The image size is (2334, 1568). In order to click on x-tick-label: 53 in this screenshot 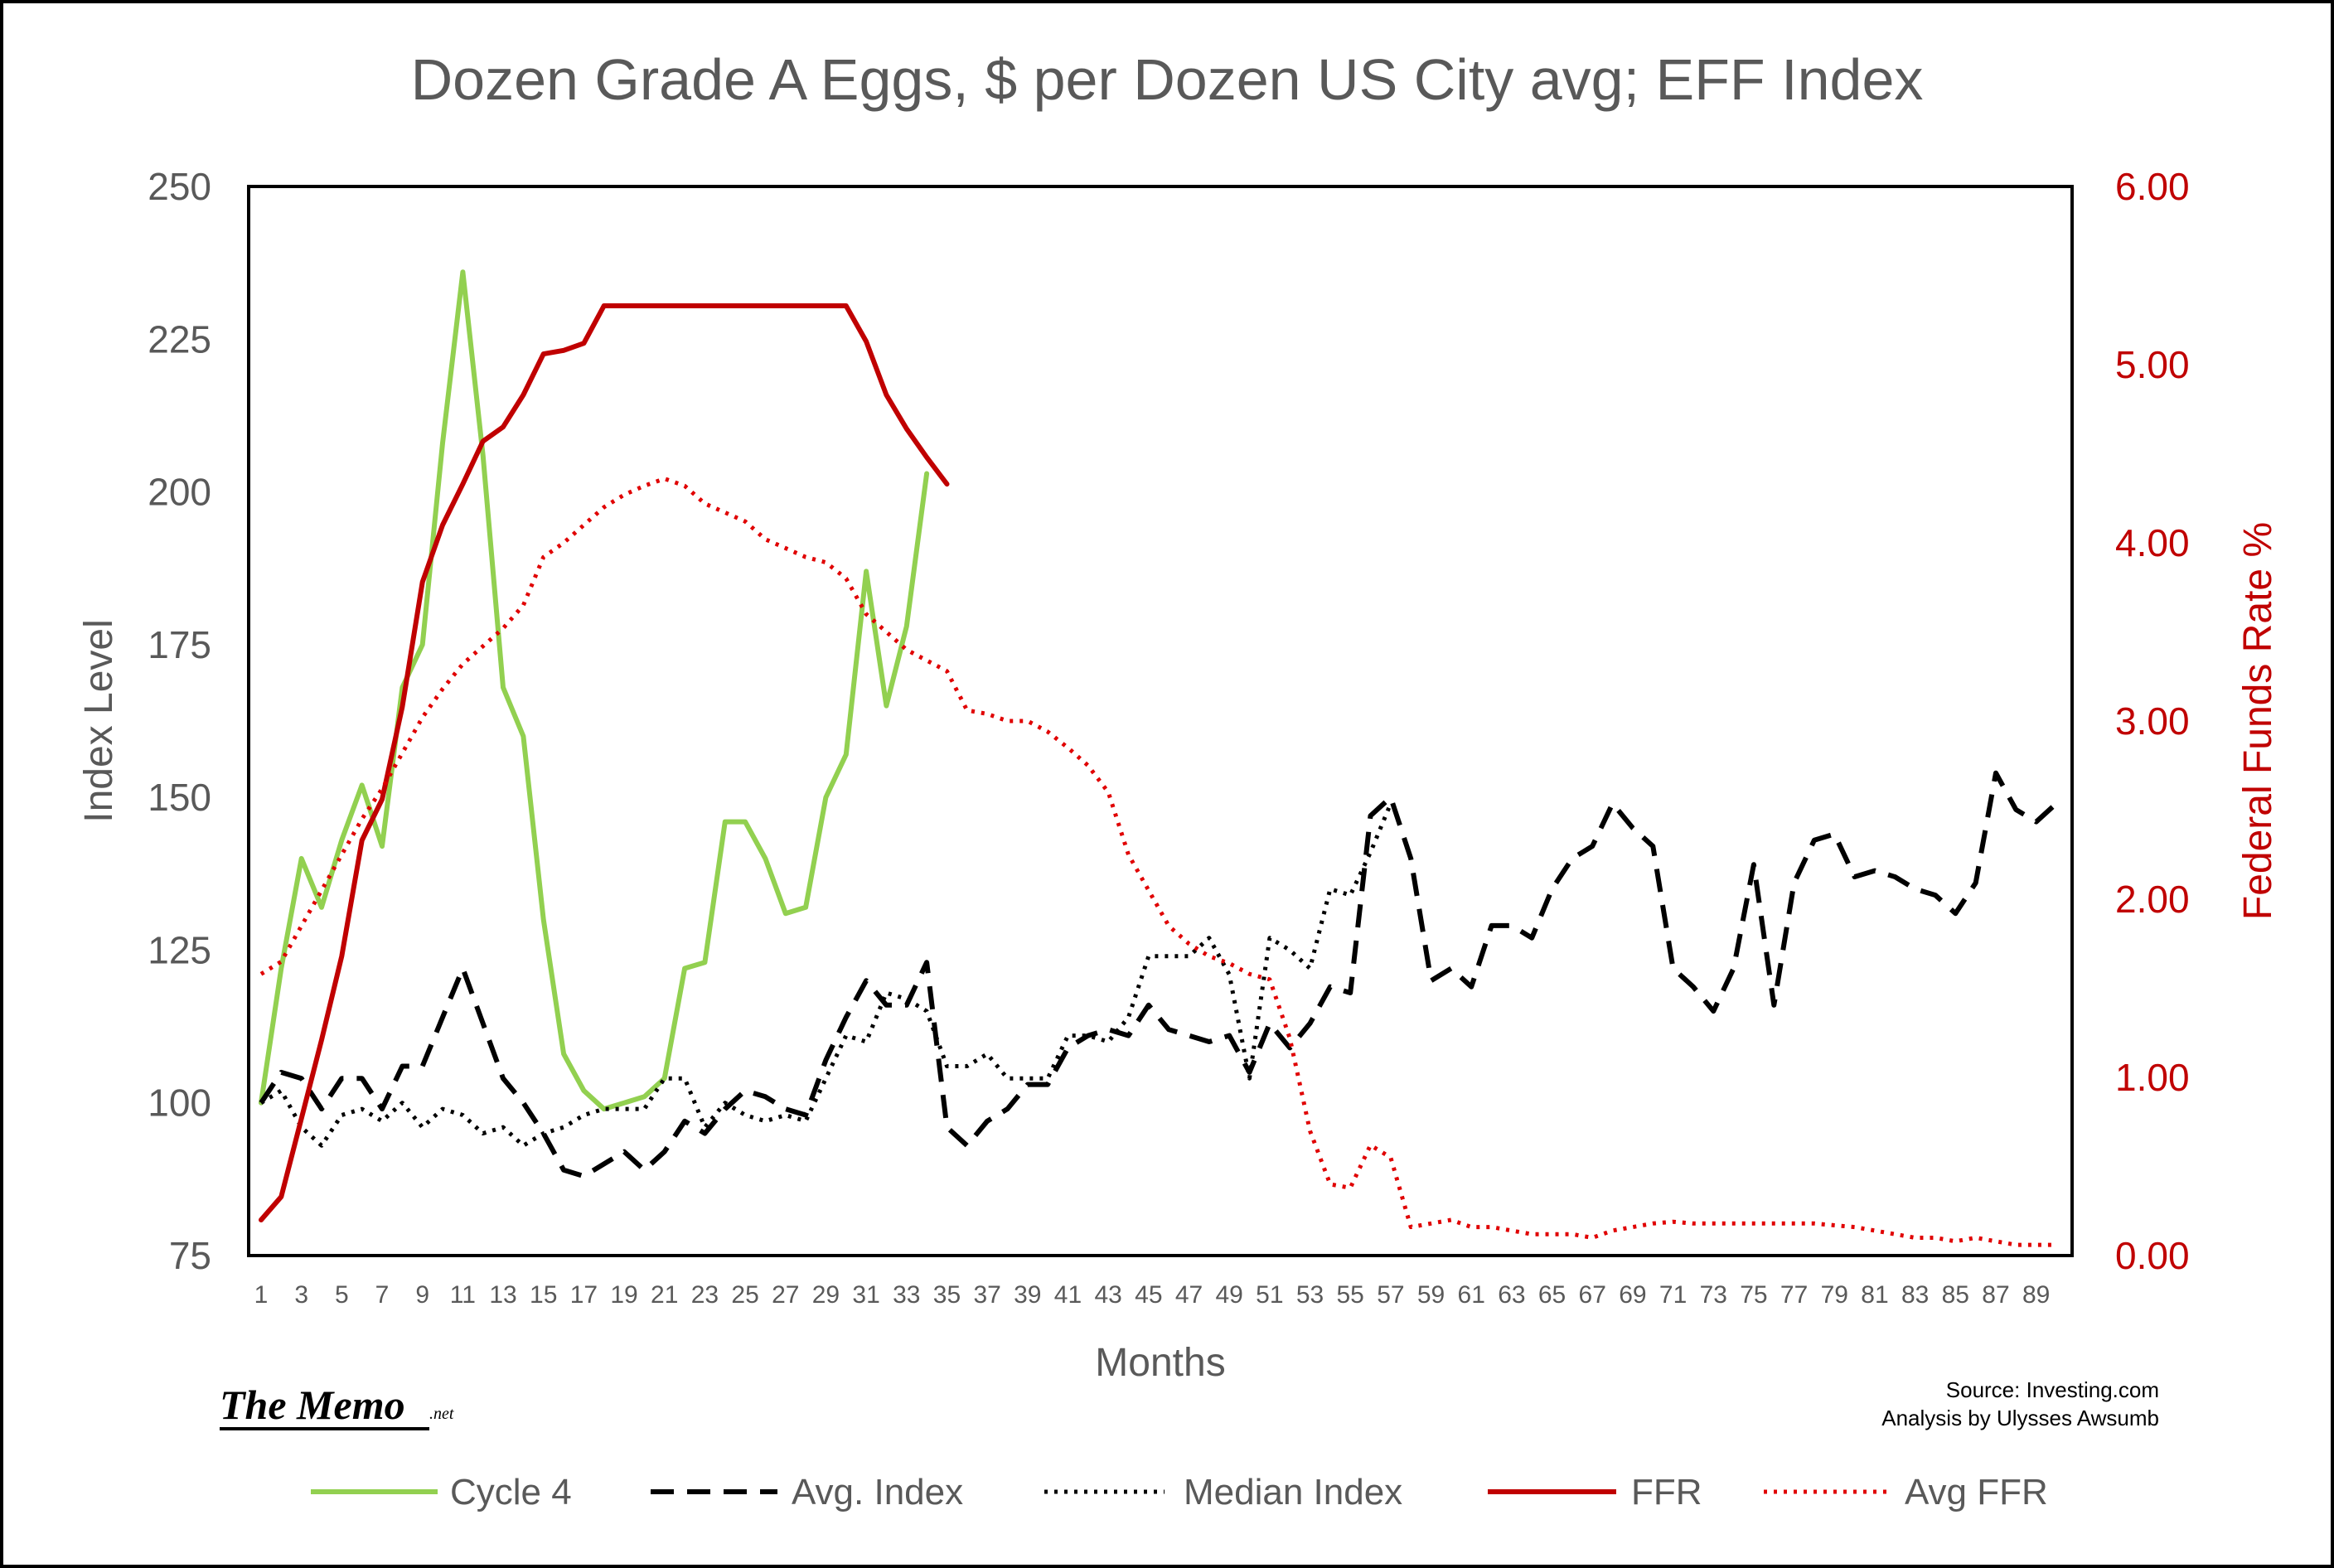, I will do `click(1310, 1295)`.